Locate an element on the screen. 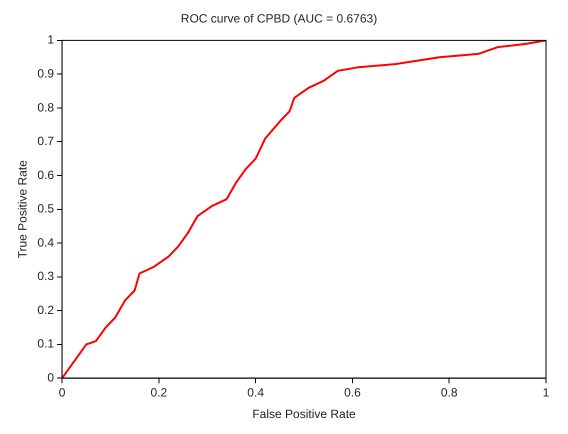 The image size is (568, 434). y-tick-label: 0.2 is located at coordinates (45, 309).